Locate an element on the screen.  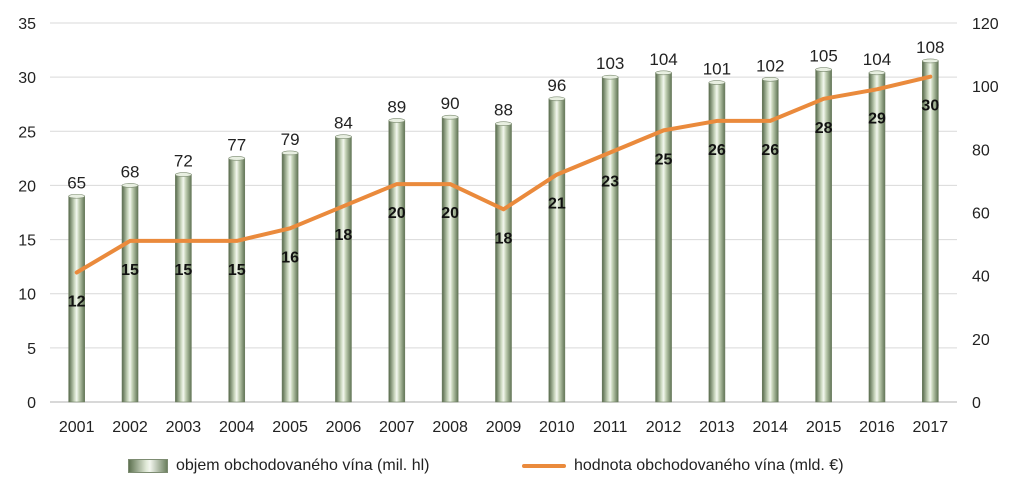
x-tick-label: 2005 is located at coordinates (290, 427).